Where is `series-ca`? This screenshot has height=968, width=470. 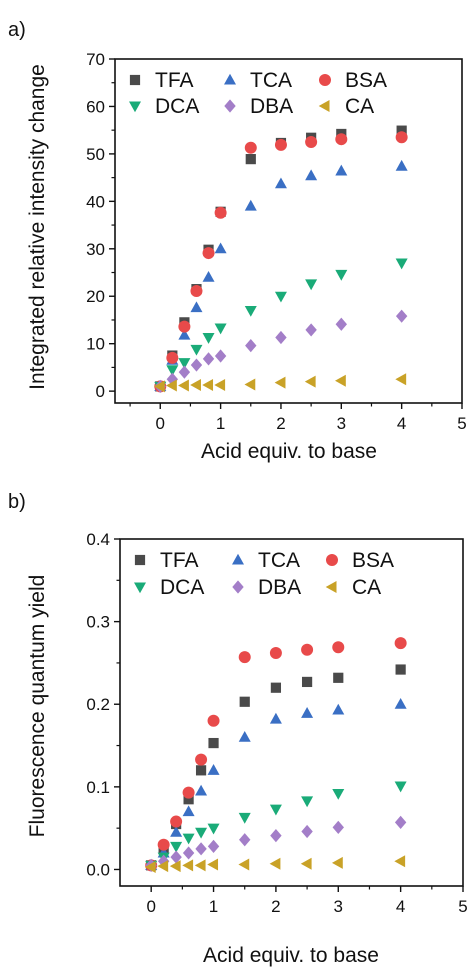
series-ca is located at coordinates (280, 383).